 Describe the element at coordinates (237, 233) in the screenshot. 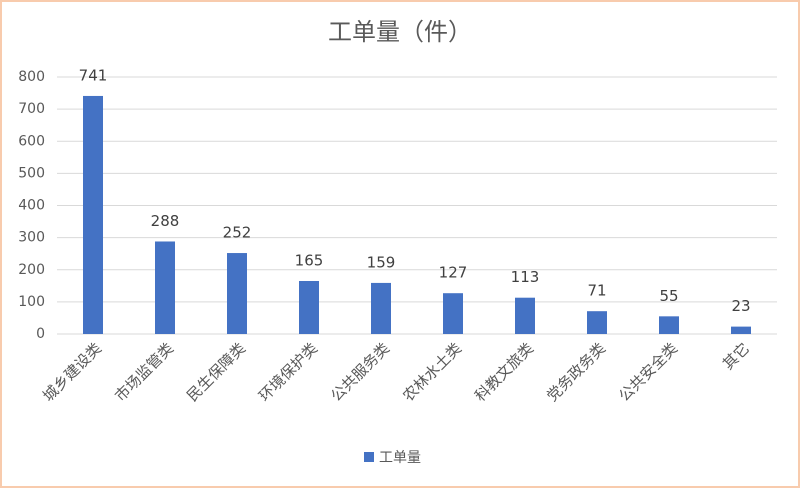

I see `data-label: 252` at that location.